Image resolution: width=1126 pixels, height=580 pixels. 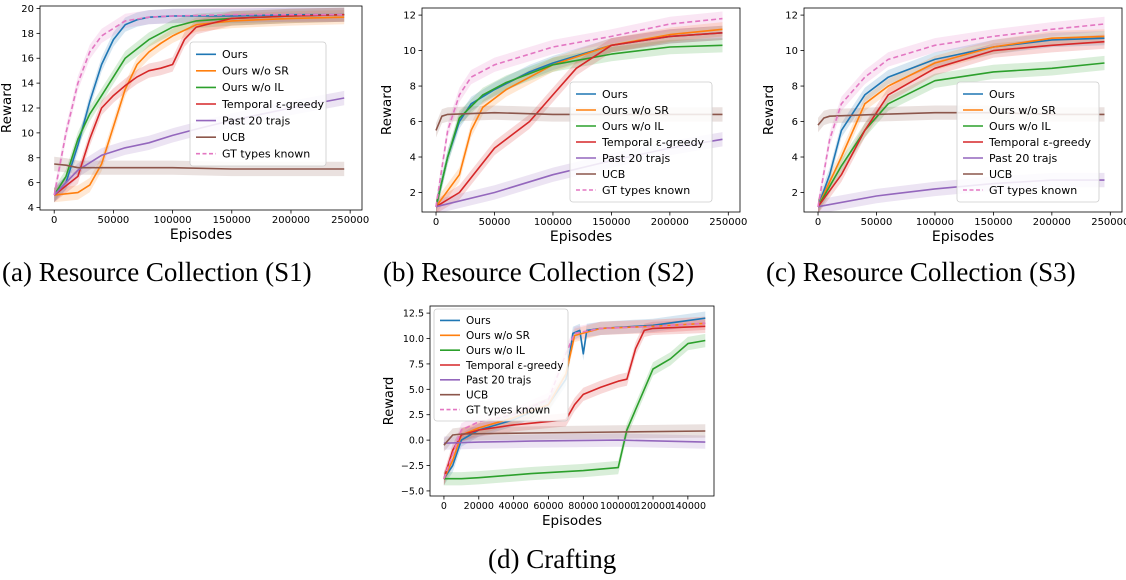 I want to click on series-line-gt-types-known, so click(x=579, y=112).